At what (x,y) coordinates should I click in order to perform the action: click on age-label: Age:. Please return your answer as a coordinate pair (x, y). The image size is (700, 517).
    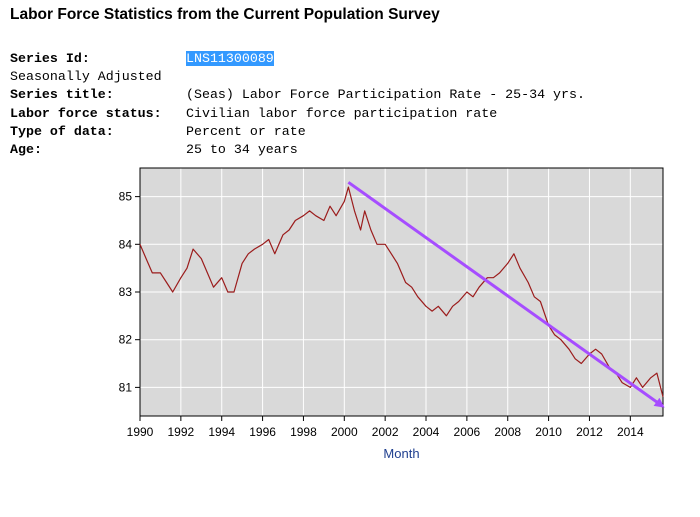
    Looking at the image, I should click on (26, 149).